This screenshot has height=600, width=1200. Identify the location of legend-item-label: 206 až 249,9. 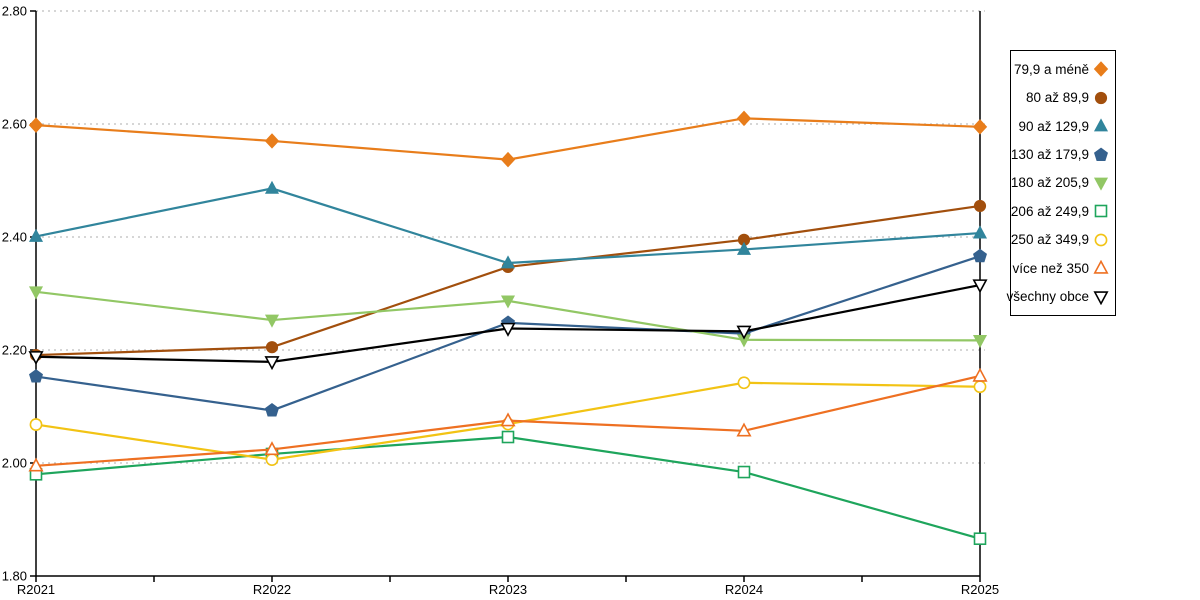
(1049, 211).